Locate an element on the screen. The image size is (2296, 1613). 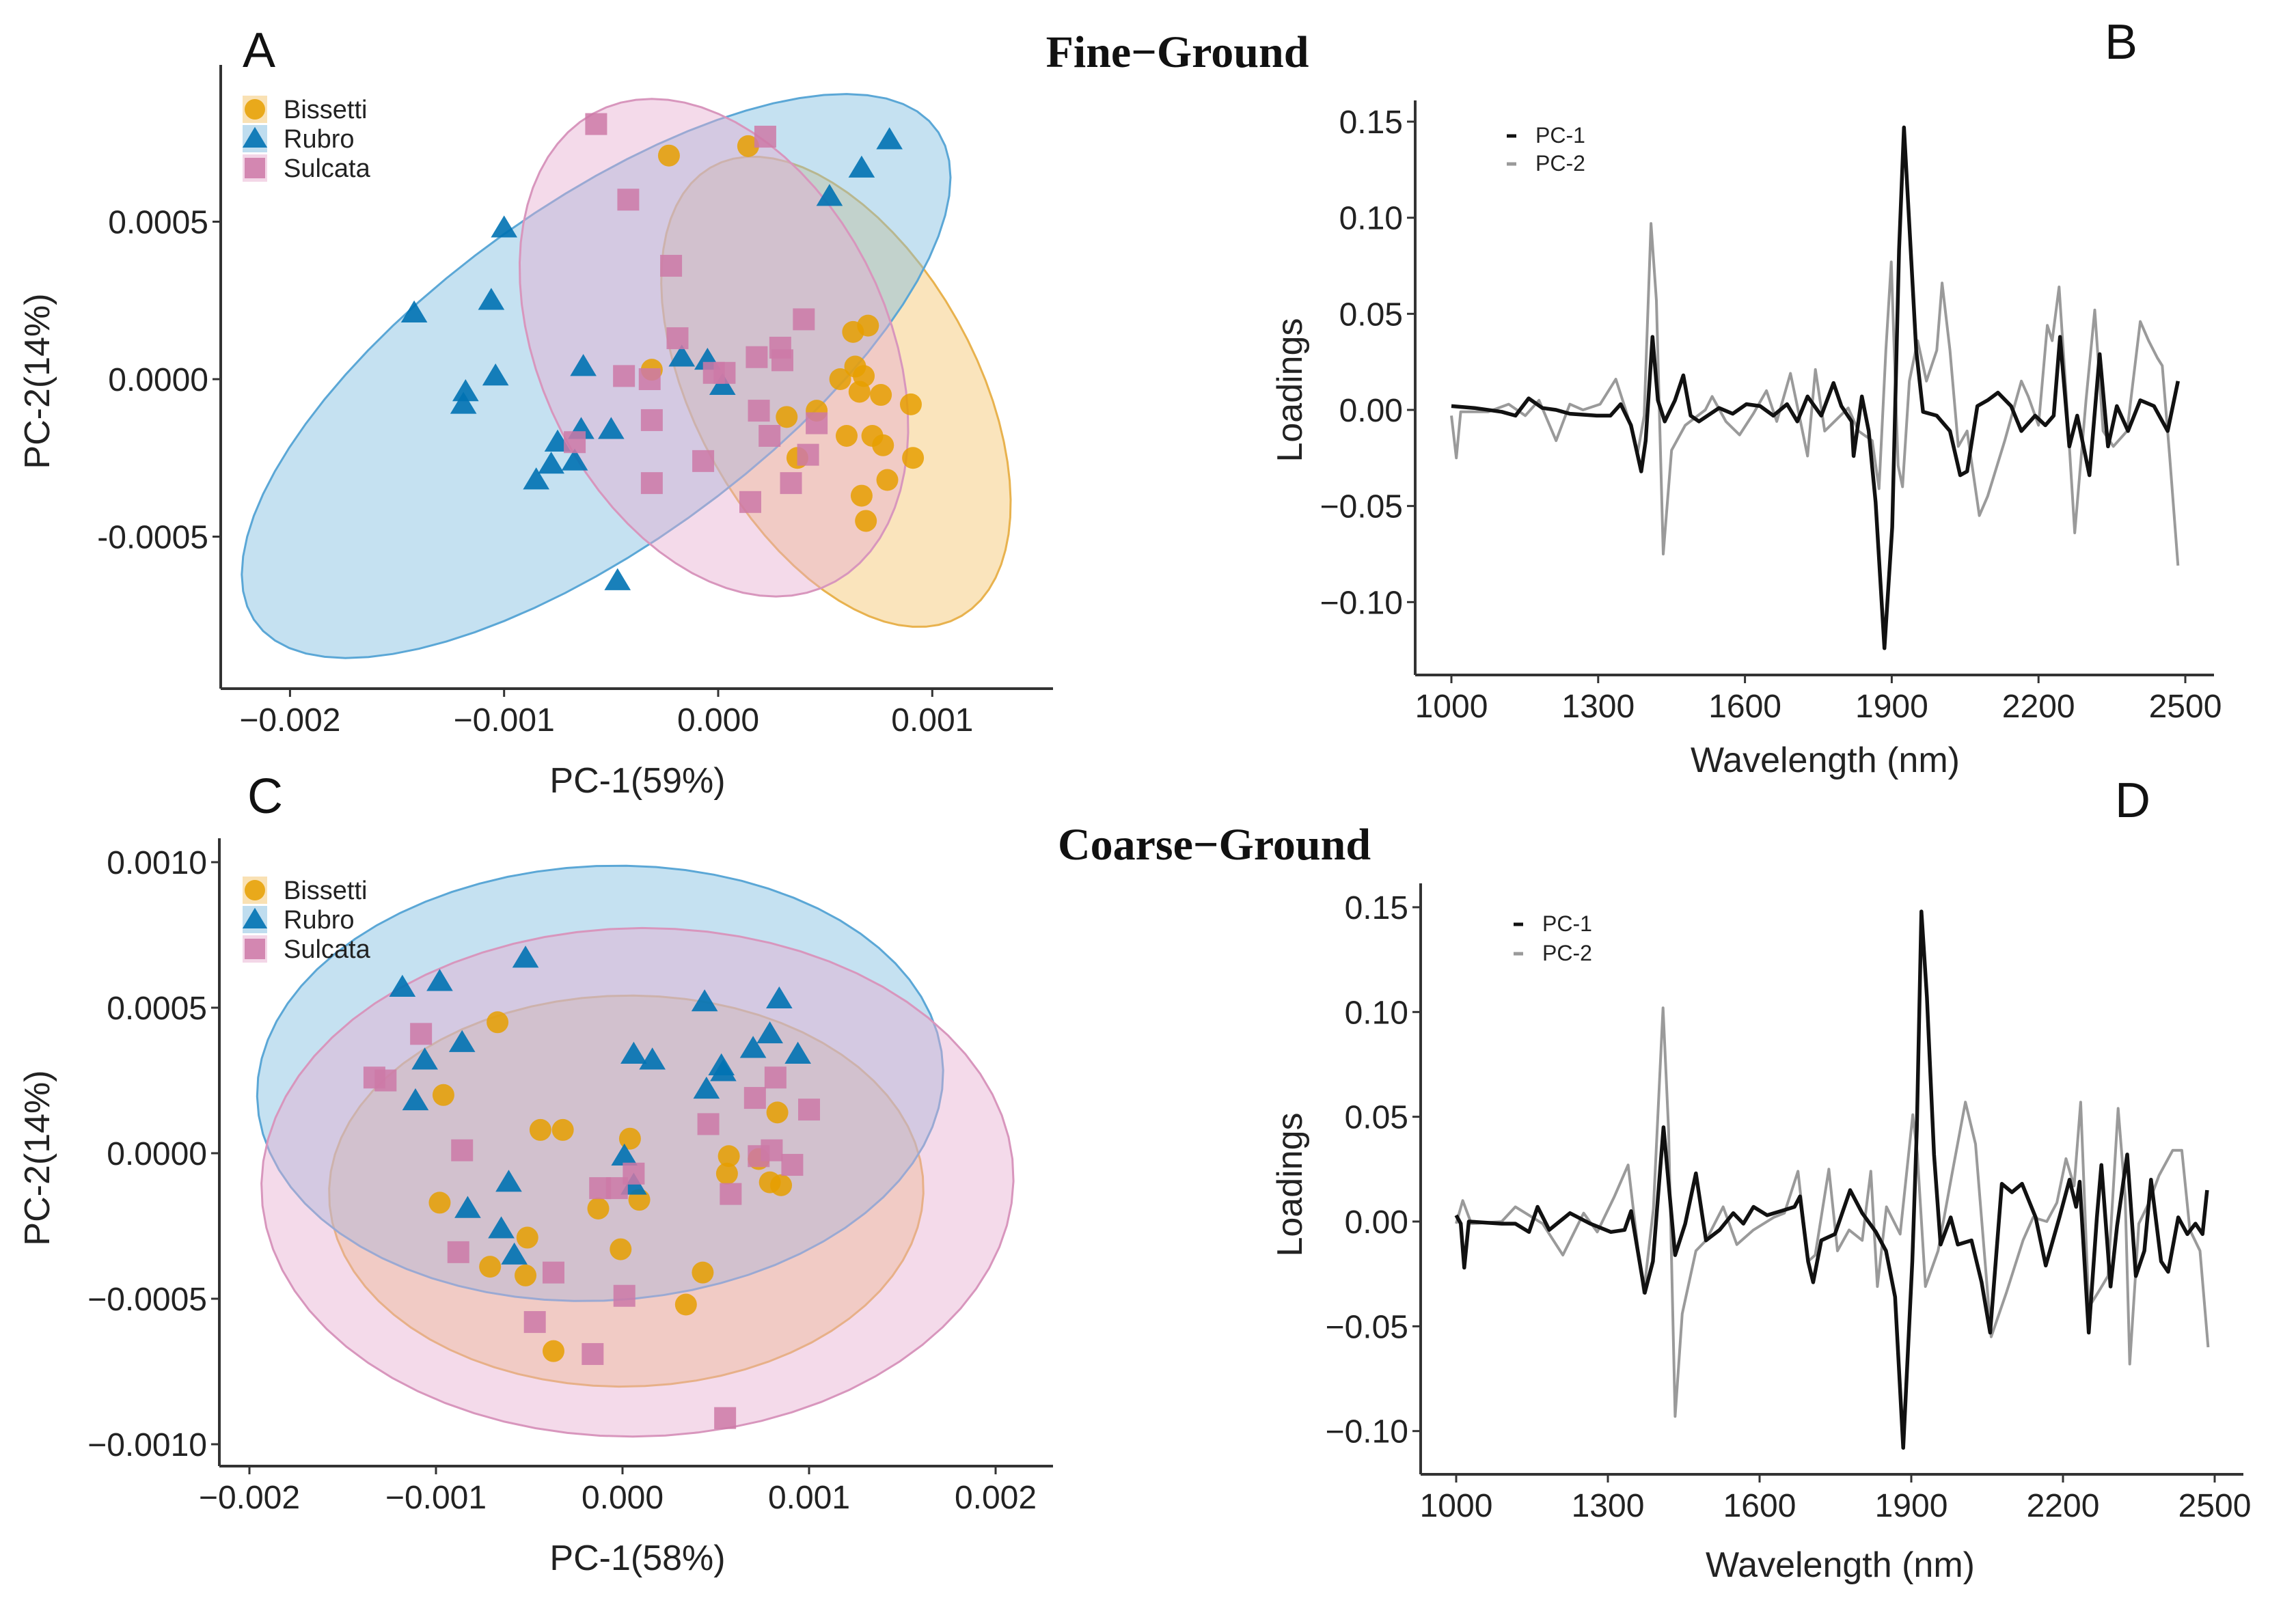
legend-label: Bissetti is located at coordinates (325, 891).